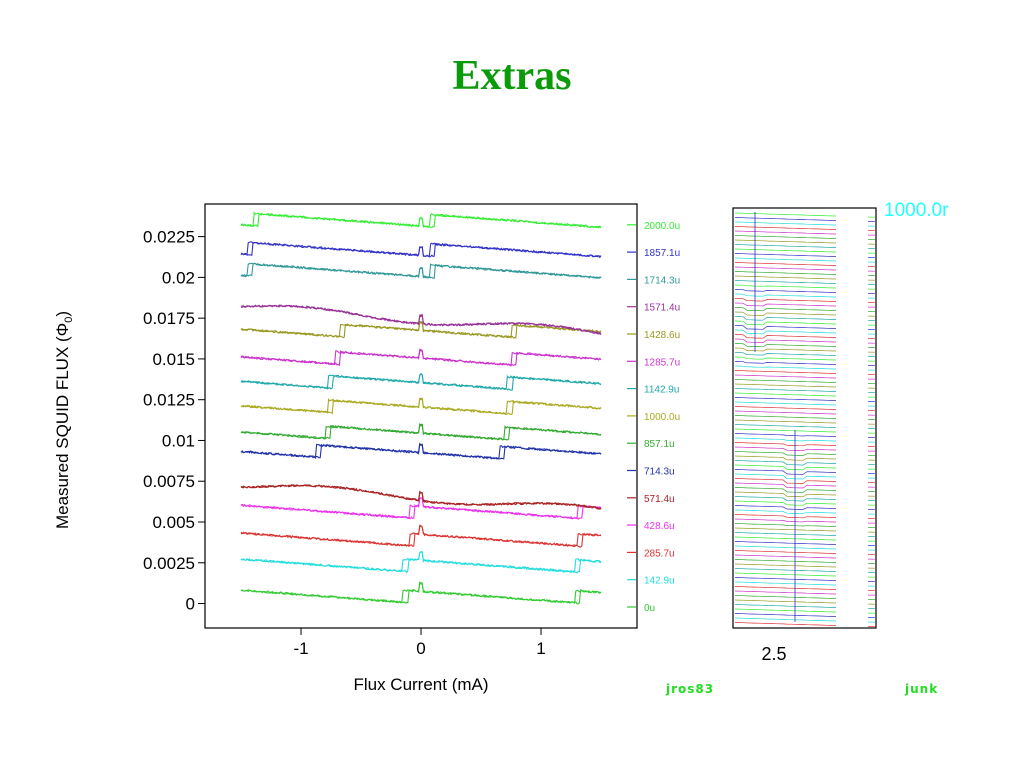 Image resolution: width=1024 pixels, height=768 pixels. I want to click on legend-label: 2000.0u, so click(662, 226).